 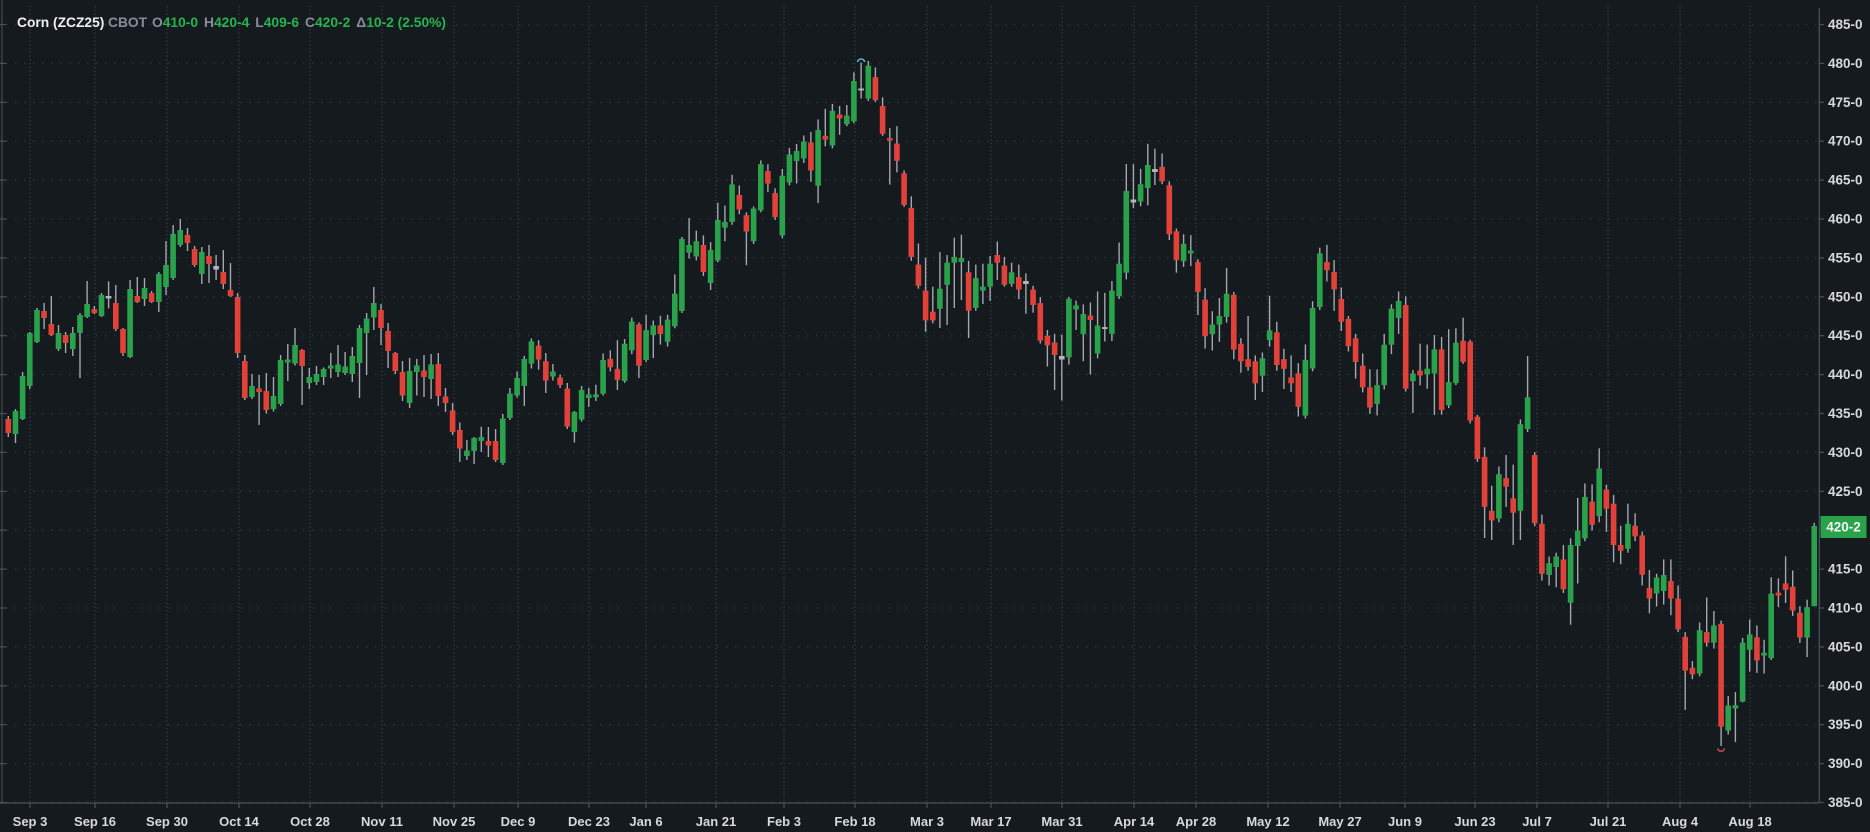 I want to click on svg-text: Mar 31, so click(x=1061, y=821).